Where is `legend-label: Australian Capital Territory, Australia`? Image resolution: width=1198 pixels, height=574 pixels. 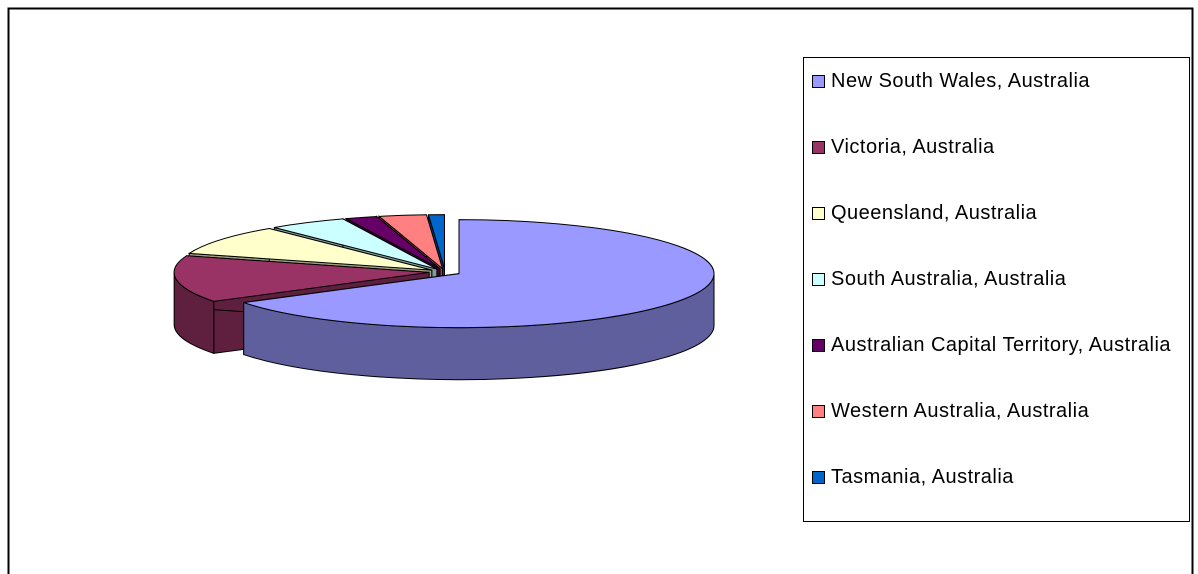
legend-label: Australian Capital Territory, Australia is located at coordinates (1001, 345).